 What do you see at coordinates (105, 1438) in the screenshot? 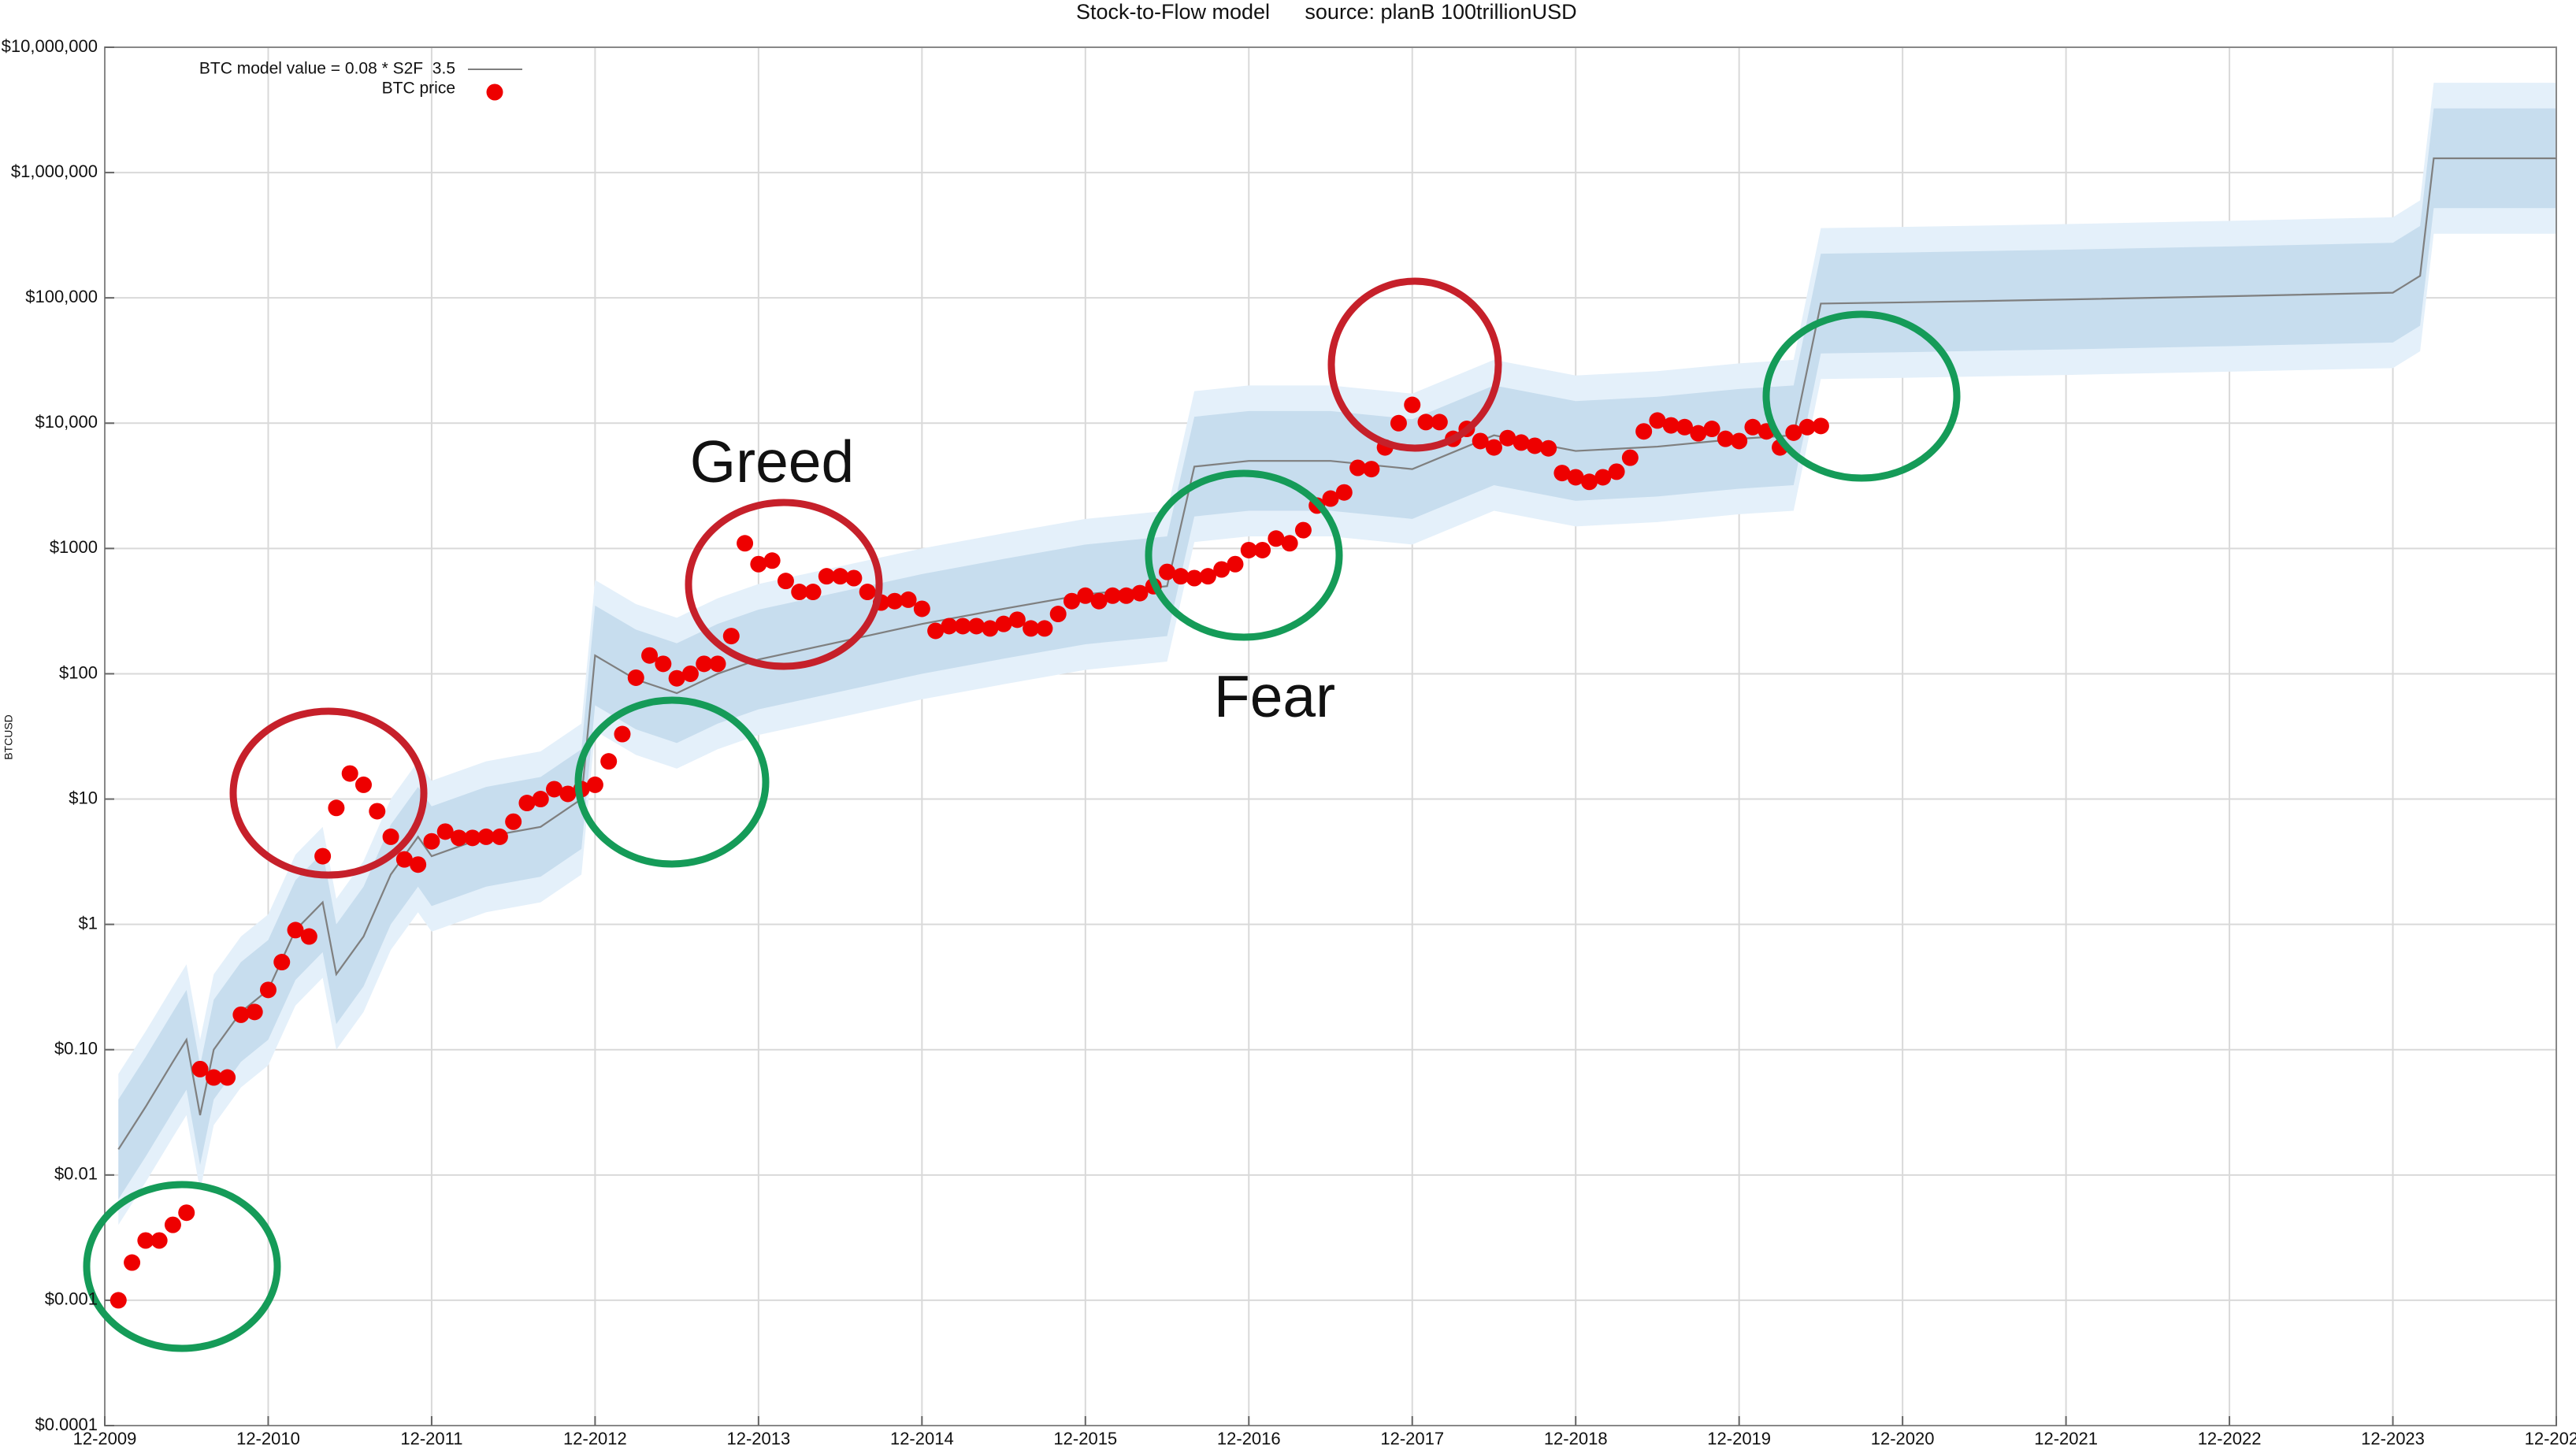
I see `x-tick-label: 12-2009` at bounding box center [105, 1438].